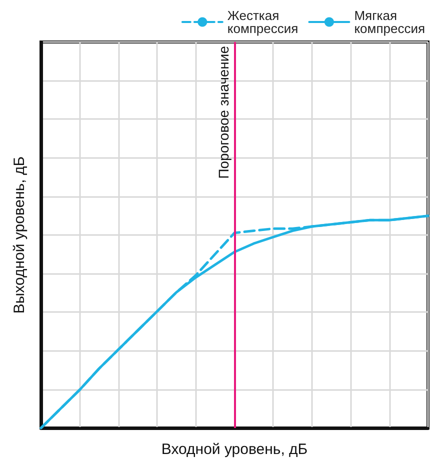 The image size is (436, 462). What do you see at coordinates (224, 112) in the screenshot?
I see `text: Пороговое значение` at bounding box center [224, 112].